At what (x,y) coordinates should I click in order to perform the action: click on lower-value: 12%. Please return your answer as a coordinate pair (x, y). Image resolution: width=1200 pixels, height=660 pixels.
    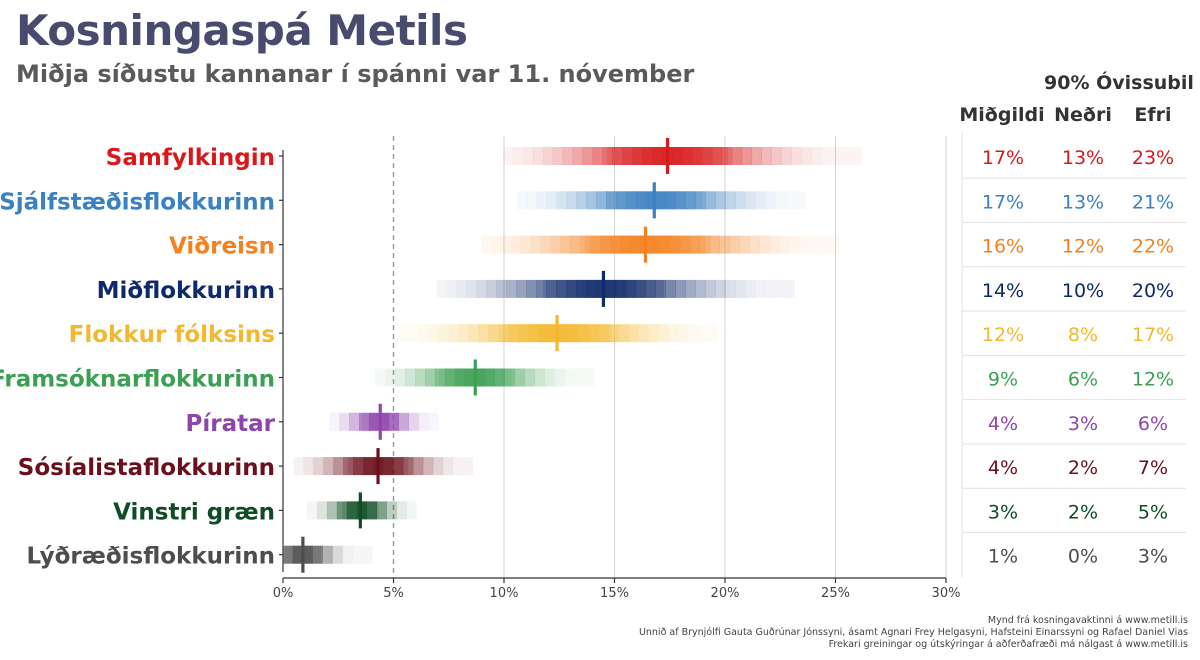
    Looking at the image, I should click on (1083, 247).